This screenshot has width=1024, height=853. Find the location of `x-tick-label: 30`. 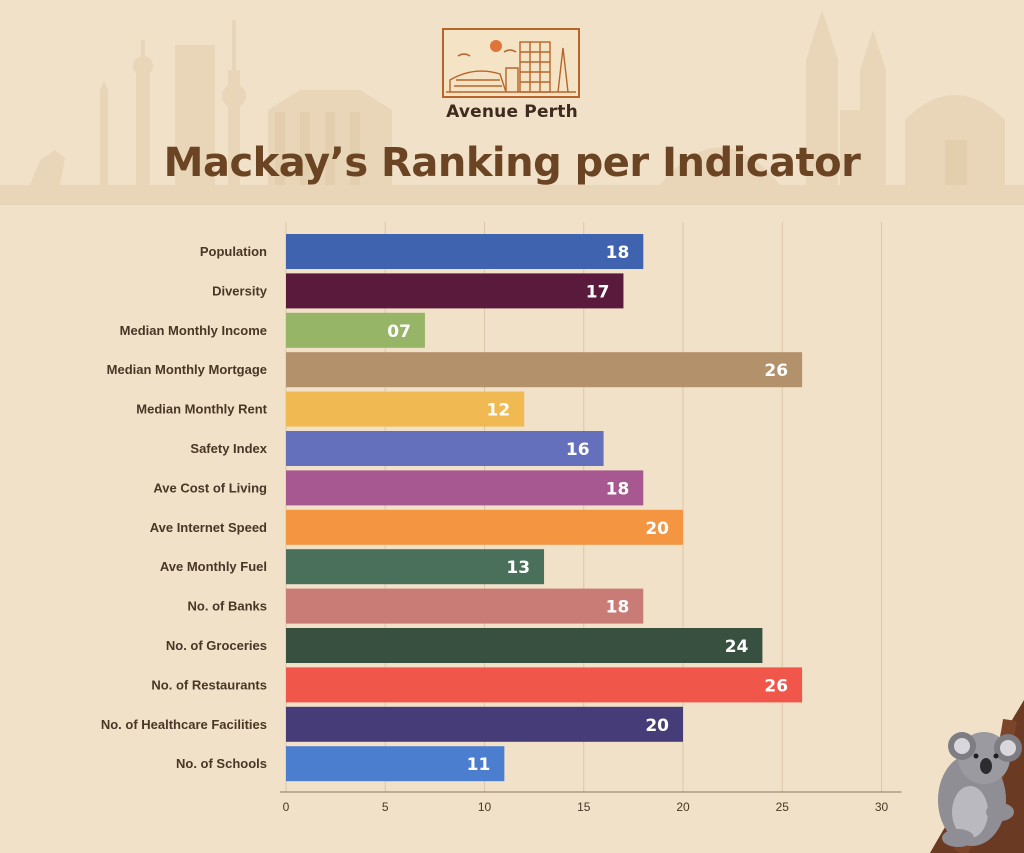

x-tick-label: 30 is located at coordinates (882, 807).